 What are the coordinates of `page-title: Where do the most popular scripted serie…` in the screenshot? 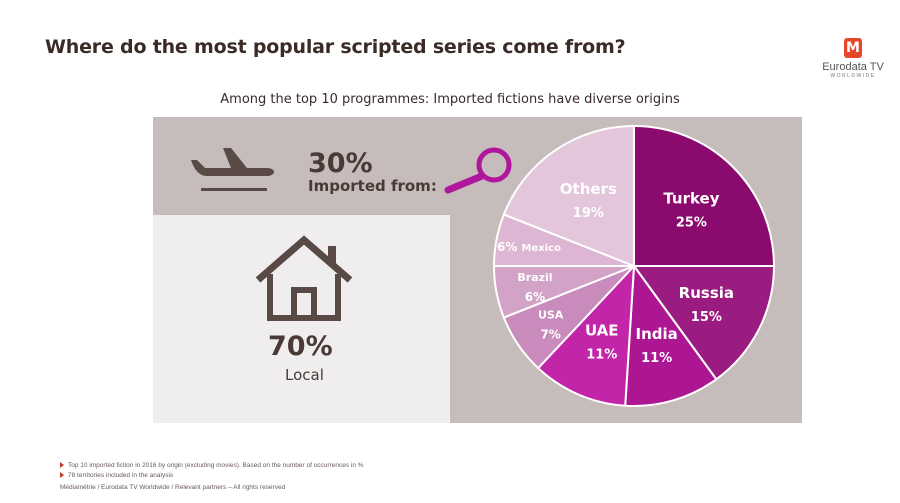 It's located at (335, 47).